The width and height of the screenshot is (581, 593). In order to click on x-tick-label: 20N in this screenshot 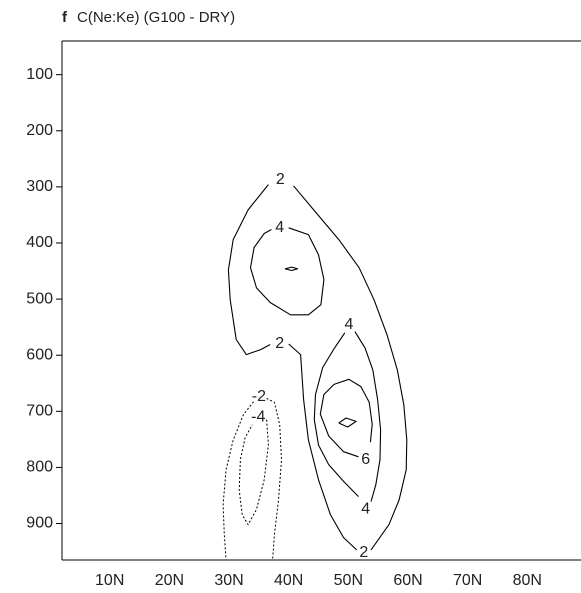, I will do `click(169, 580)`.